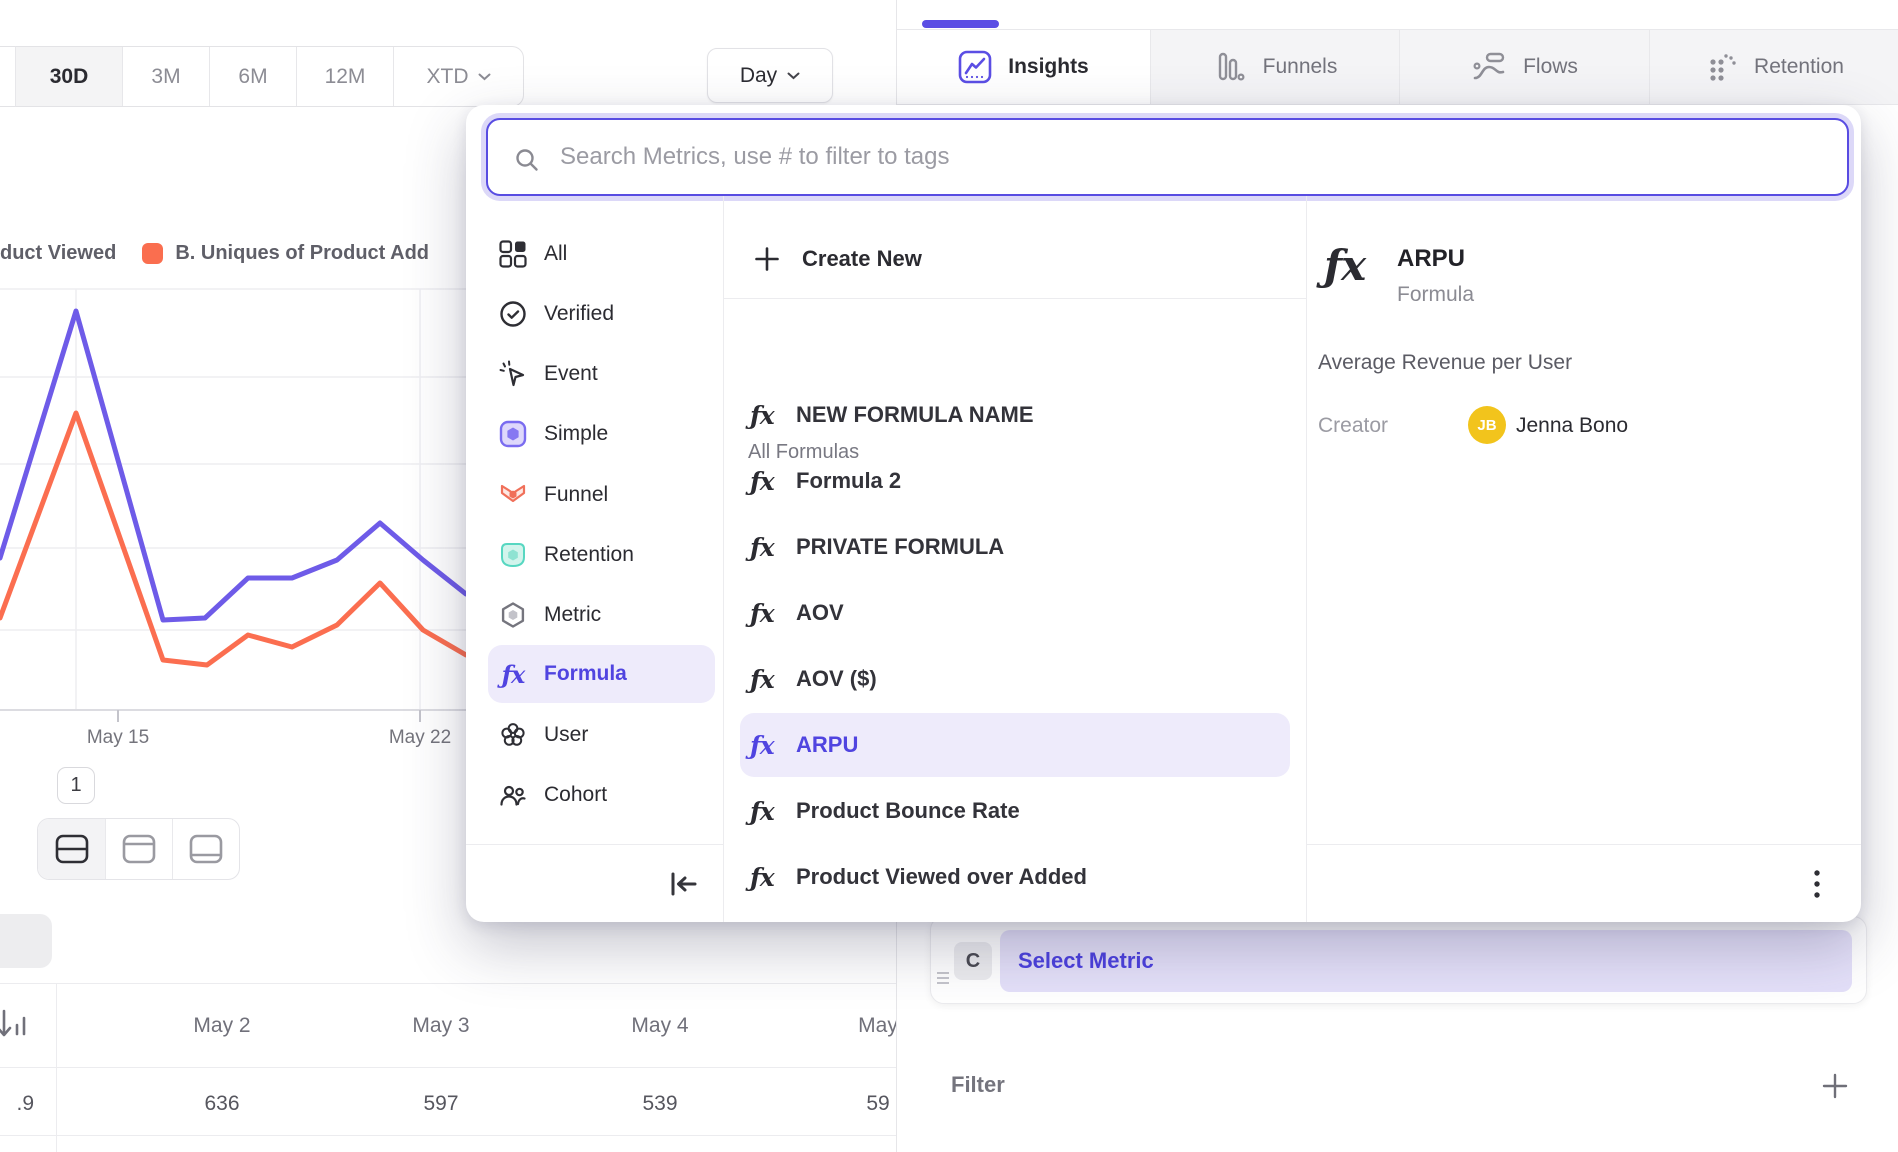  I want to click on bottom-panel-layout-icon, so click(206, 849).